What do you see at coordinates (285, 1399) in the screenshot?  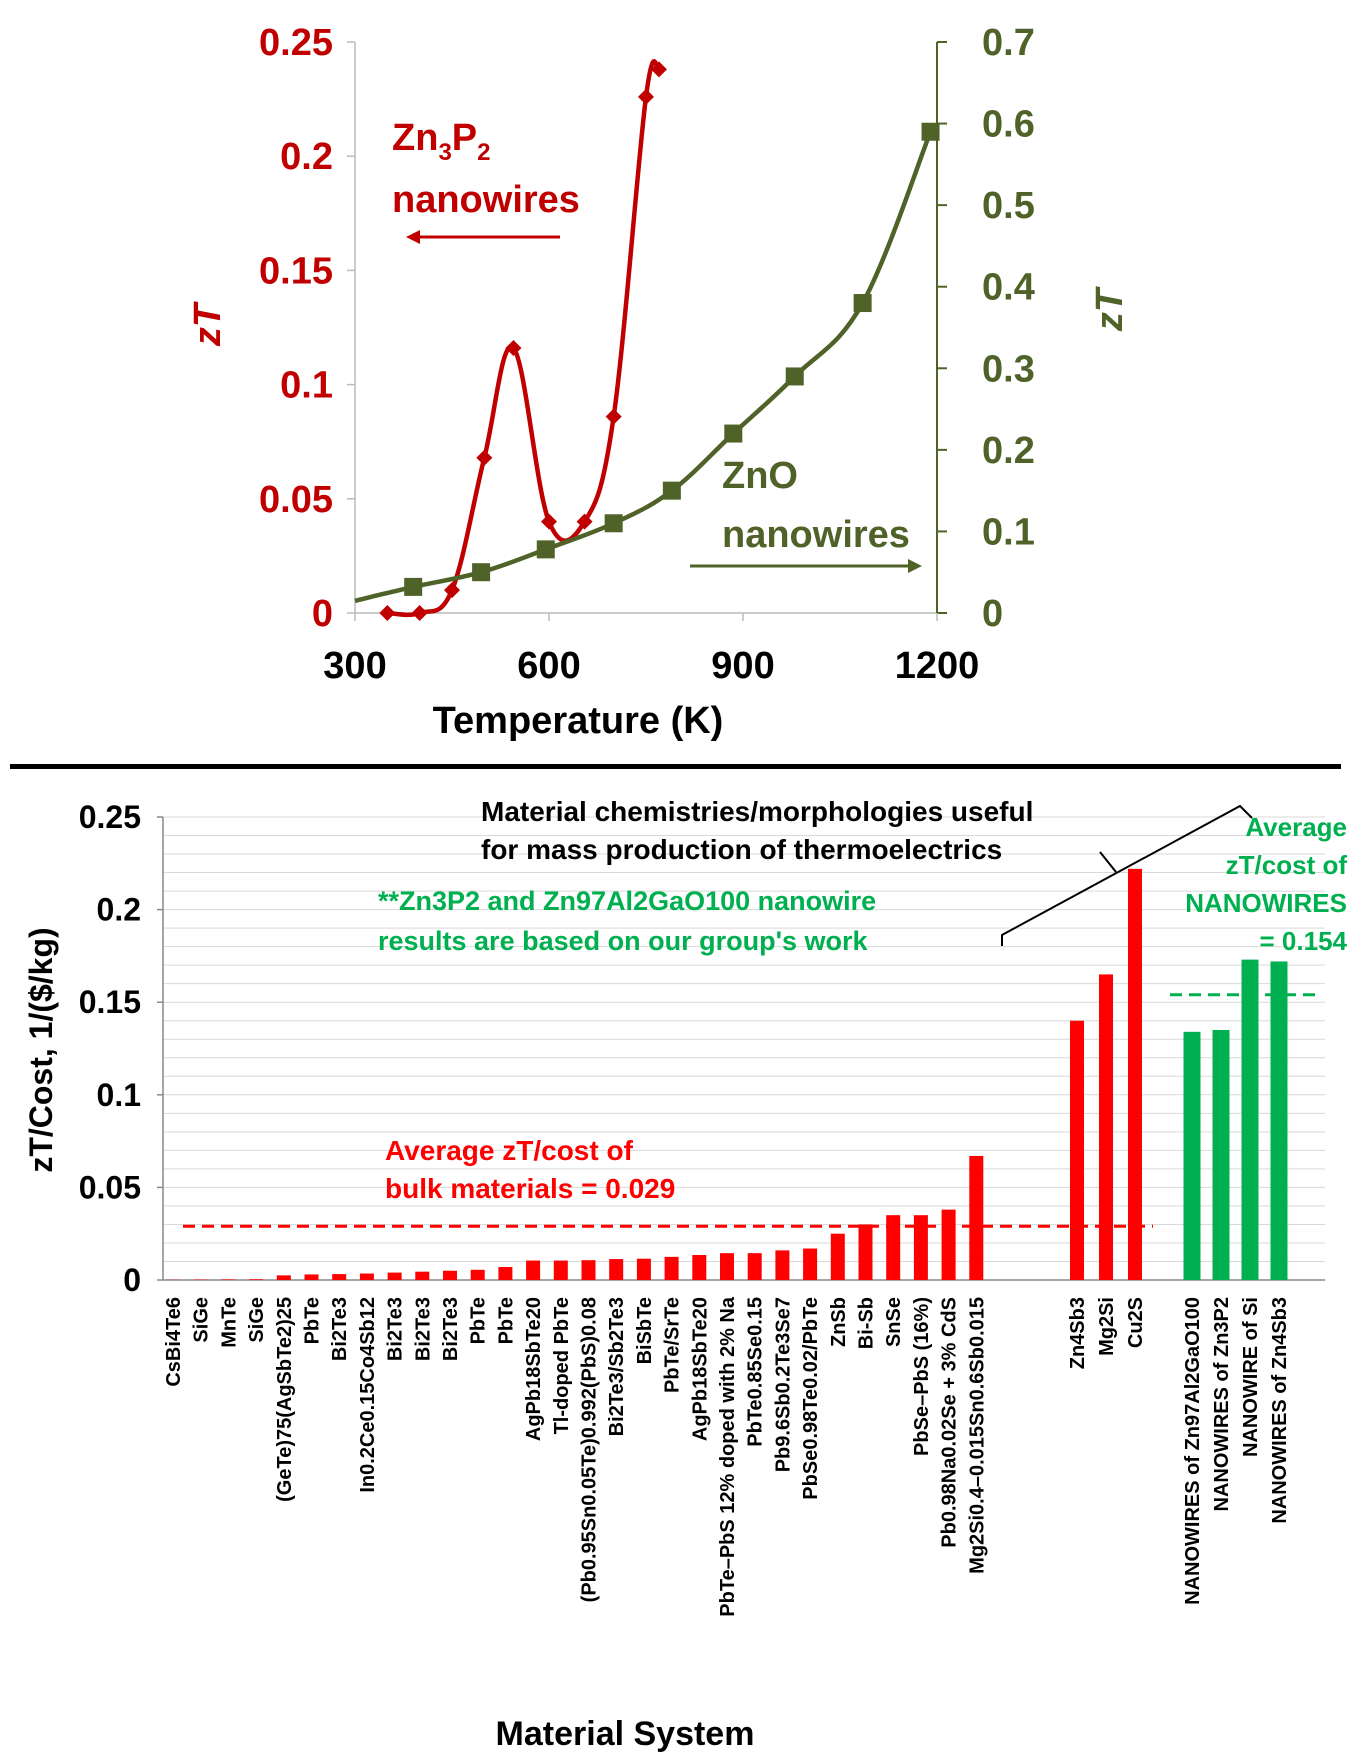 I see `category-label: (GeTe)75(AgSbTe2)25` at bounding box center [285, 1399].